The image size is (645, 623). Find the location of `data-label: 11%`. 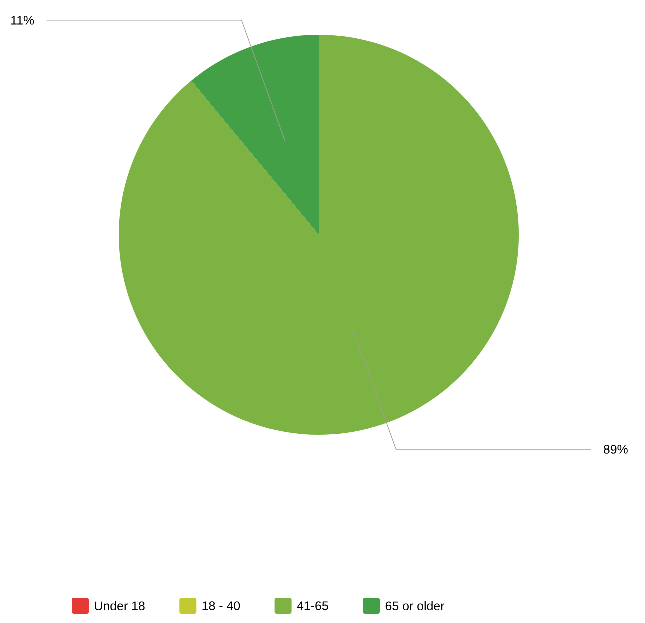

data-label: 11% is located at coordinates (23, 20).